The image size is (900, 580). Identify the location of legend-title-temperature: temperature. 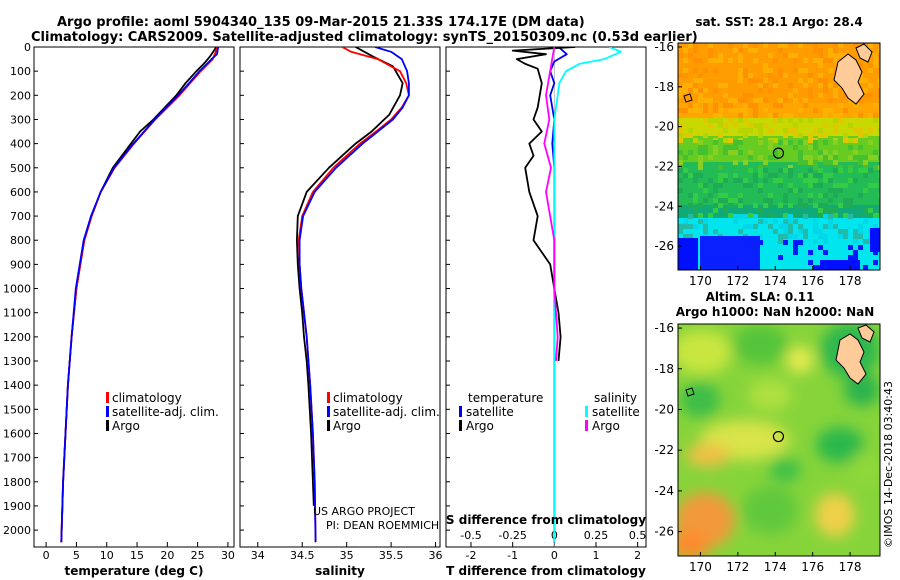
(505, 398).